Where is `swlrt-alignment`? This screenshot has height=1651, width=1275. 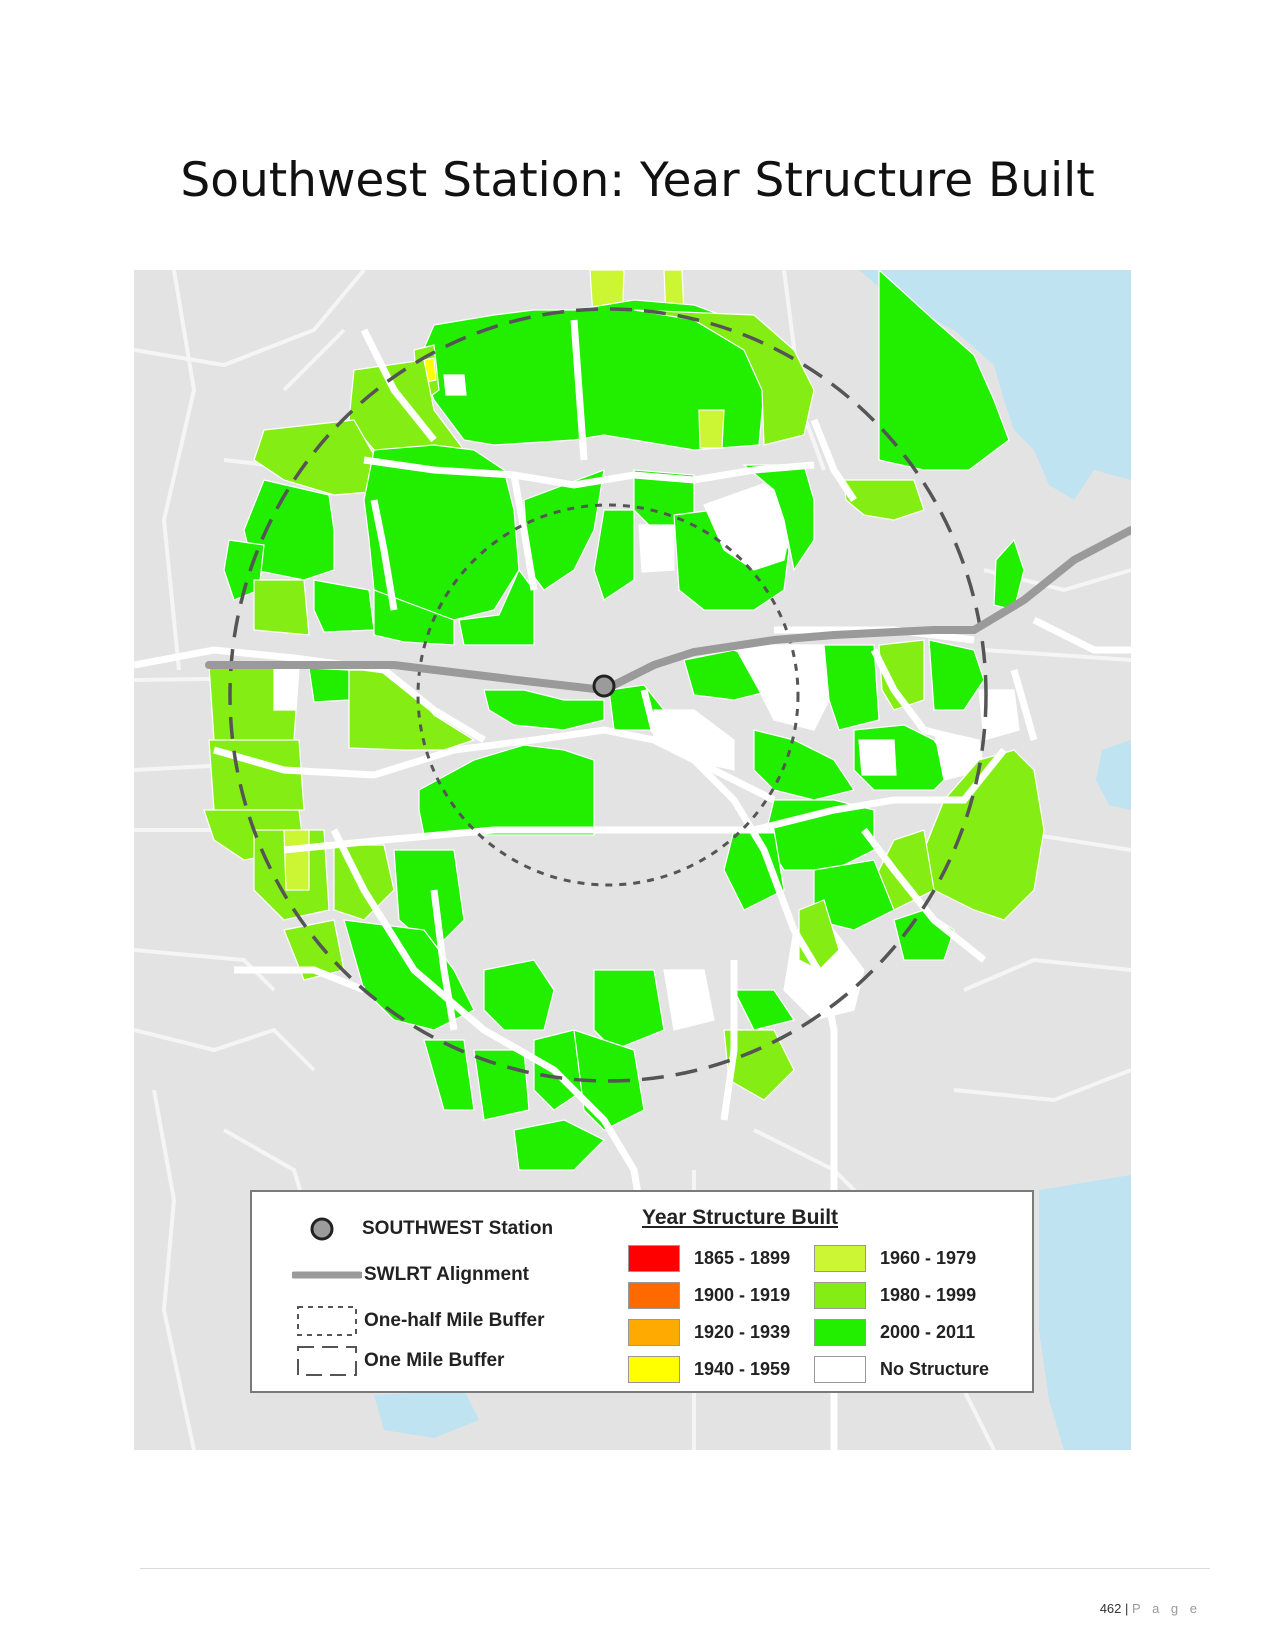 swlrt-alignment is located at coordinates (668, 610).